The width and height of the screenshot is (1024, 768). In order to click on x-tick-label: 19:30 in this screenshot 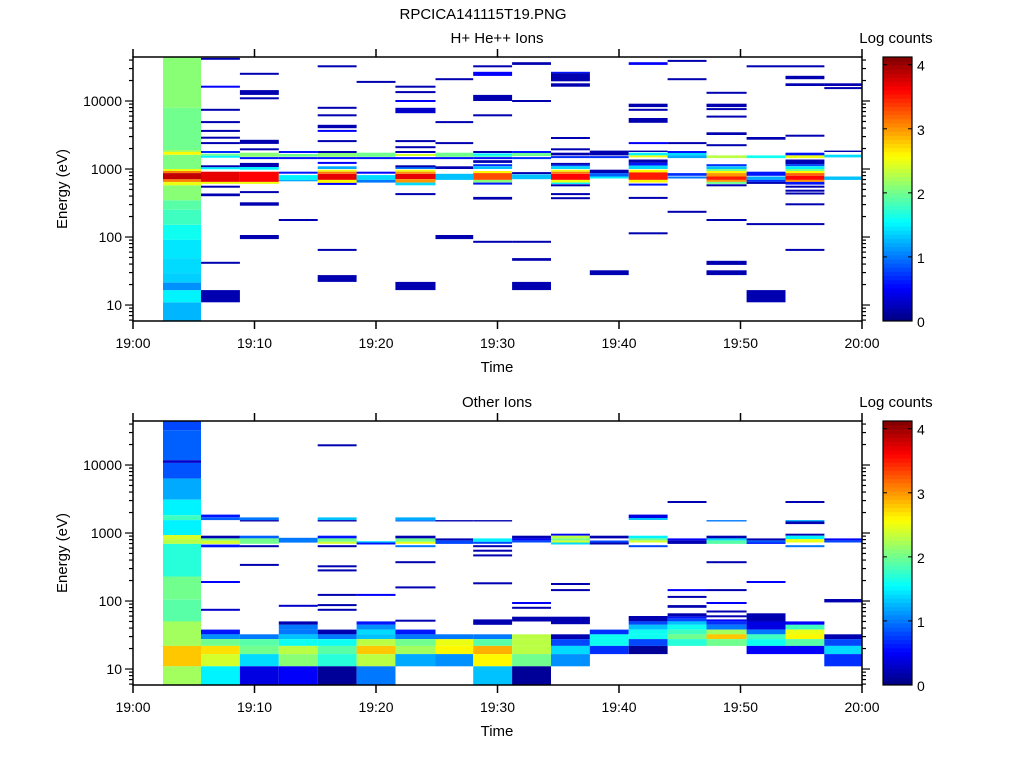, I will do `click(497, 343)`.